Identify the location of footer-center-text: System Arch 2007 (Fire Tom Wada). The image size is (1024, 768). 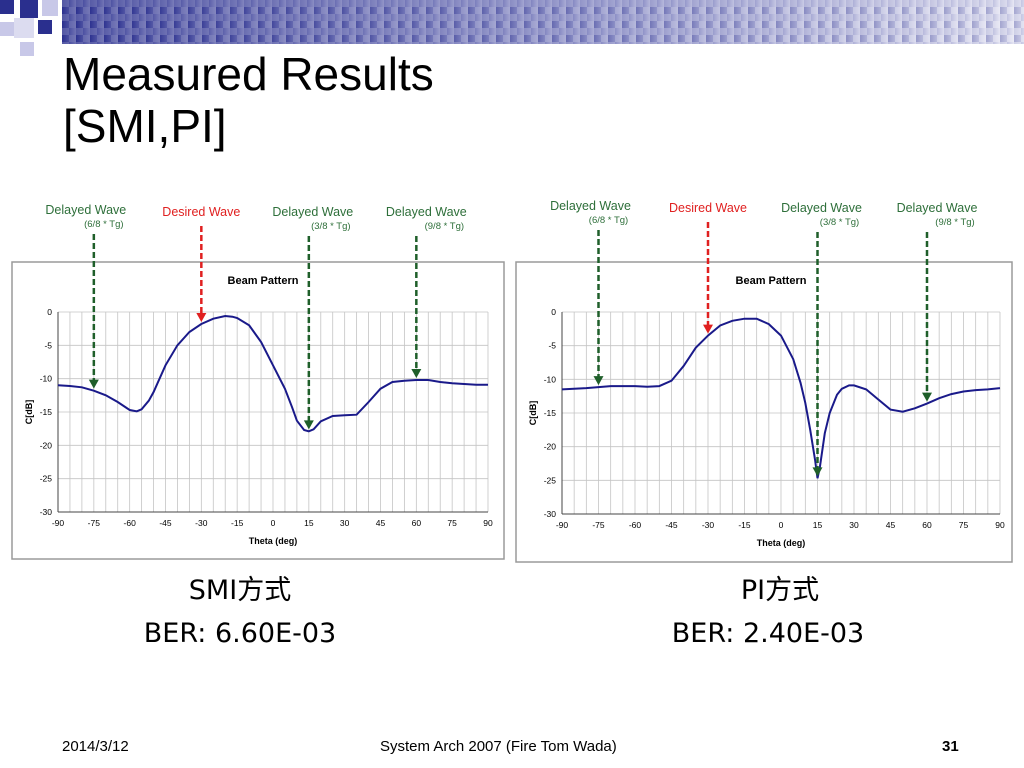
(498, 746).